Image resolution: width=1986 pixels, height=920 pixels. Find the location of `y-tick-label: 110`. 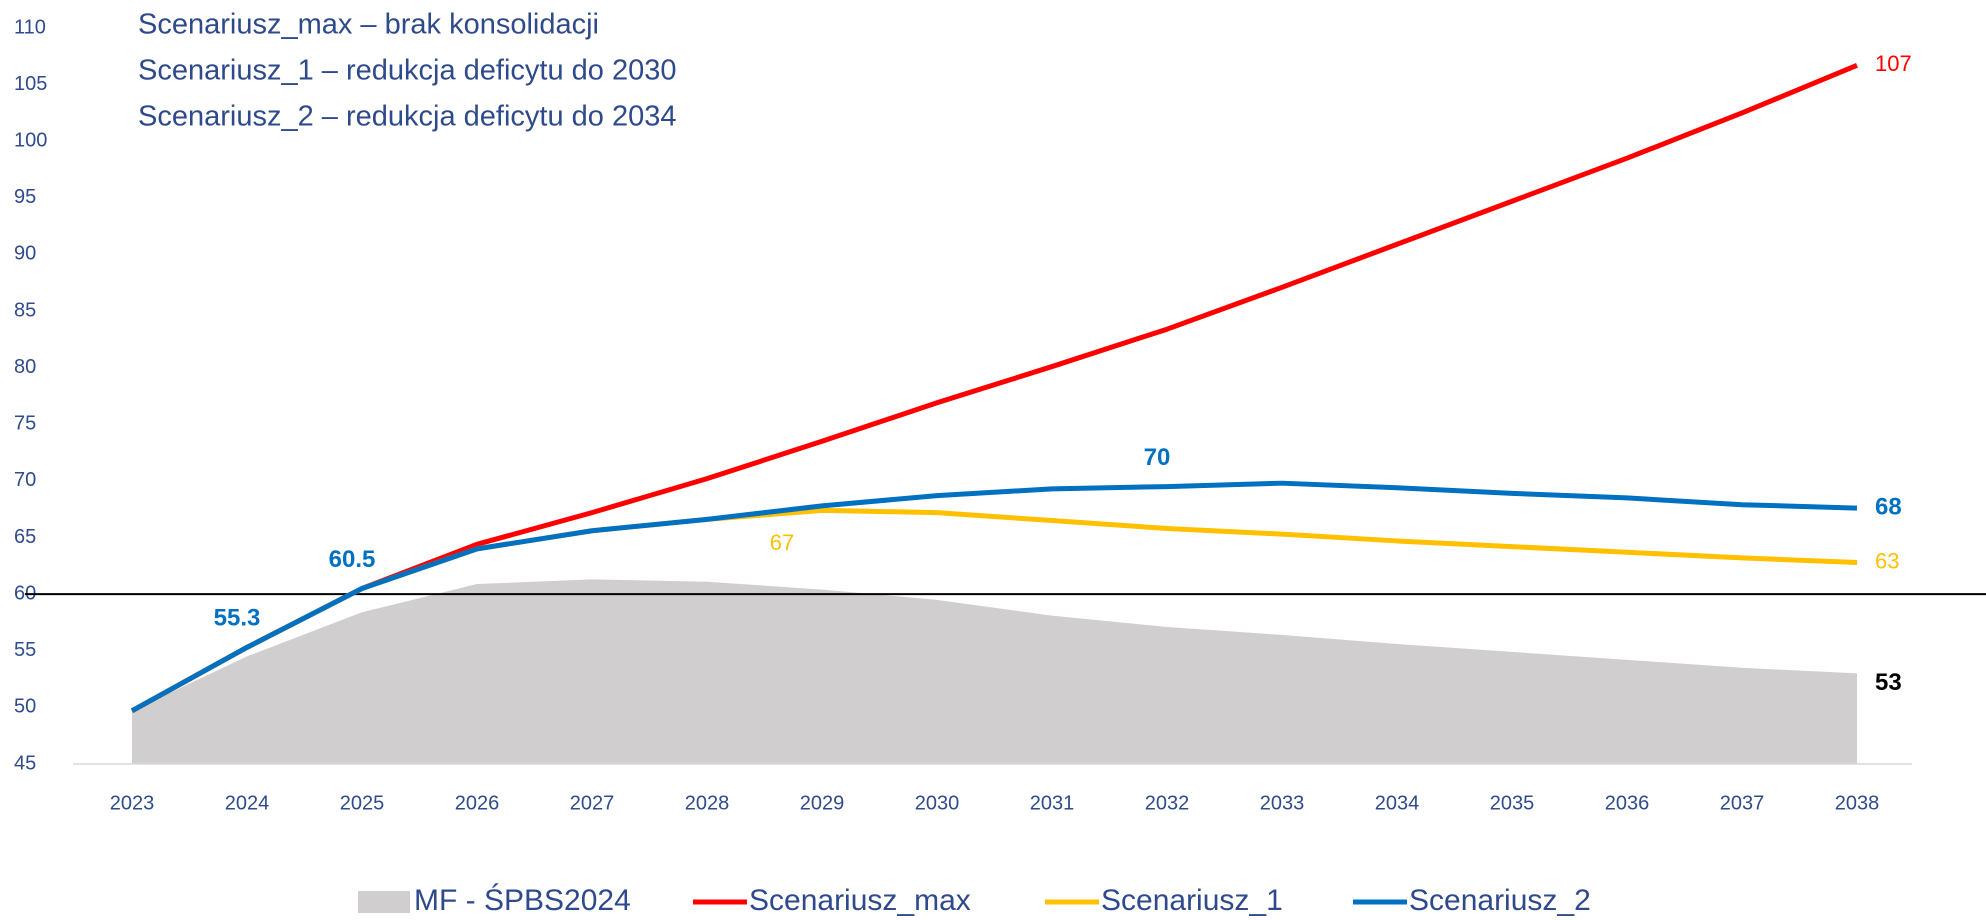

y-tick-label: 110 is located at coordinates (30, 27).